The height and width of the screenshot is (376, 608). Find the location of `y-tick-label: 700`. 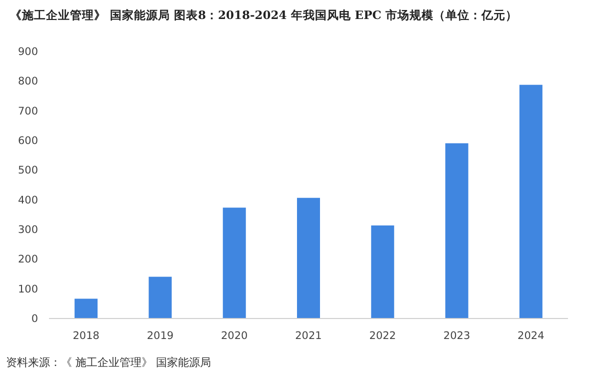

y-tick-label: 700 is located at coordinates (28, 111).